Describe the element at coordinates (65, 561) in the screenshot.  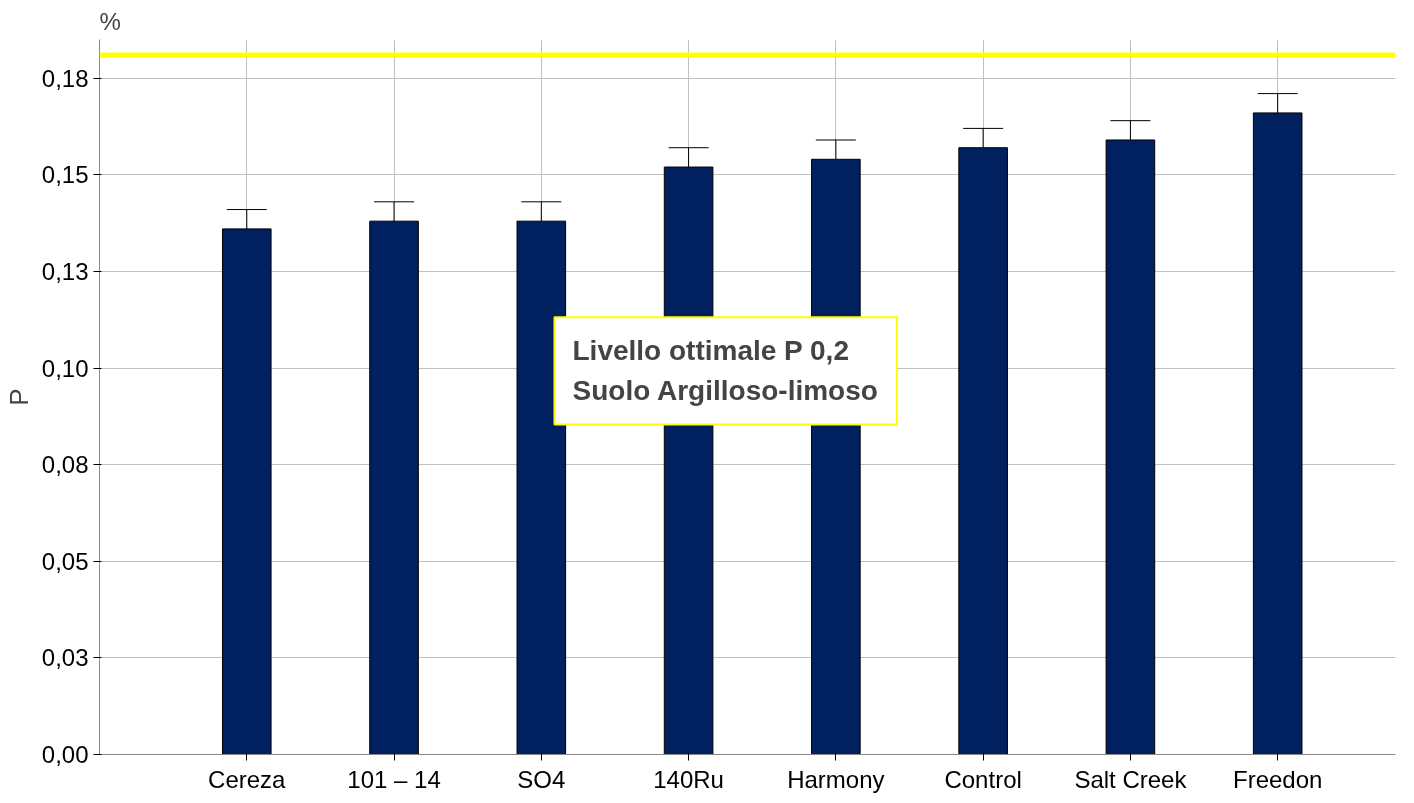
I see `y-tick-label: 0,05` at that location.